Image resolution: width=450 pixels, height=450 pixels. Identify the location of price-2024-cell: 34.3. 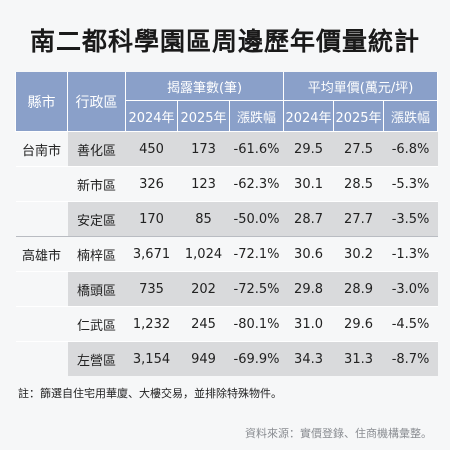
(308, 358).